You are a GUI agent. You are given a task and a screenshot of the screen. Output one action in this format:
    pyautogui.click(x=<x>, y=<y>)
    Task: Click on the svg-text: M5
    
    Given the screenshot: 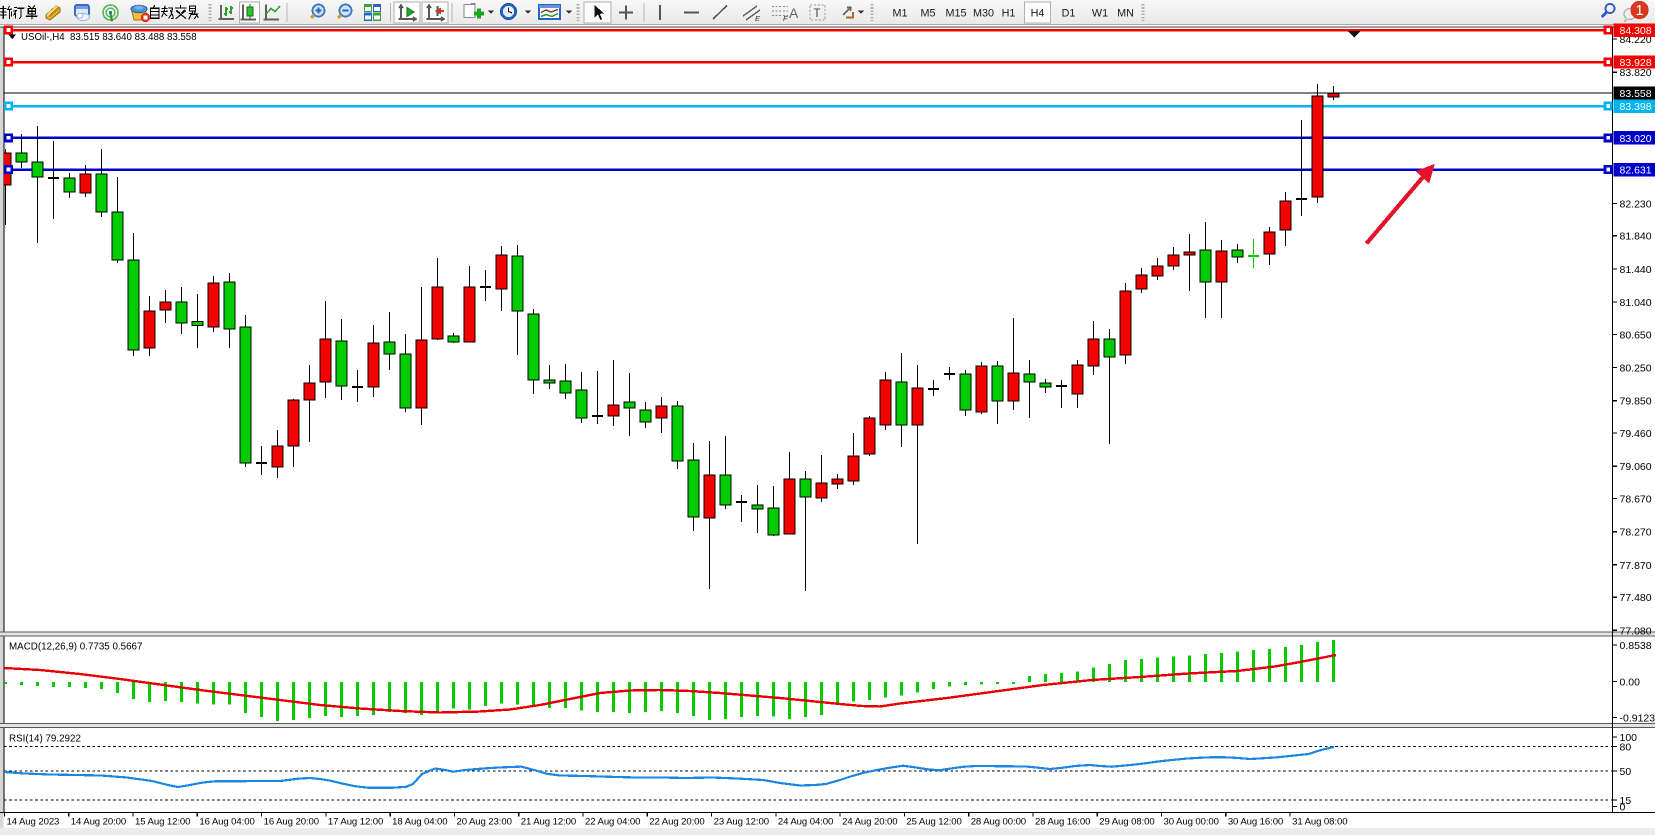 What is the action you would take?
    pyautogui.click(x=928, y=14)
    